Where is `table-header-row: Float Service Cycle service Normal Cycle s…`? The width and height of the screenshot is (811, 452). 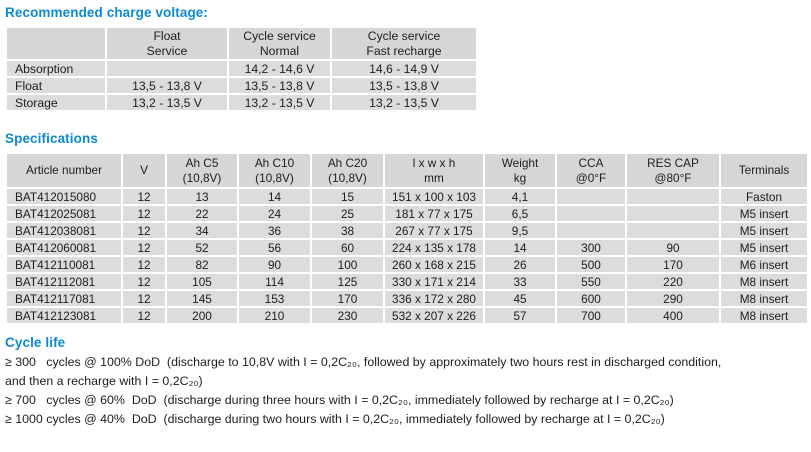 table-header-row: Float Service Cycle service Normal Cycle s… is located at coordinates (241, 43).